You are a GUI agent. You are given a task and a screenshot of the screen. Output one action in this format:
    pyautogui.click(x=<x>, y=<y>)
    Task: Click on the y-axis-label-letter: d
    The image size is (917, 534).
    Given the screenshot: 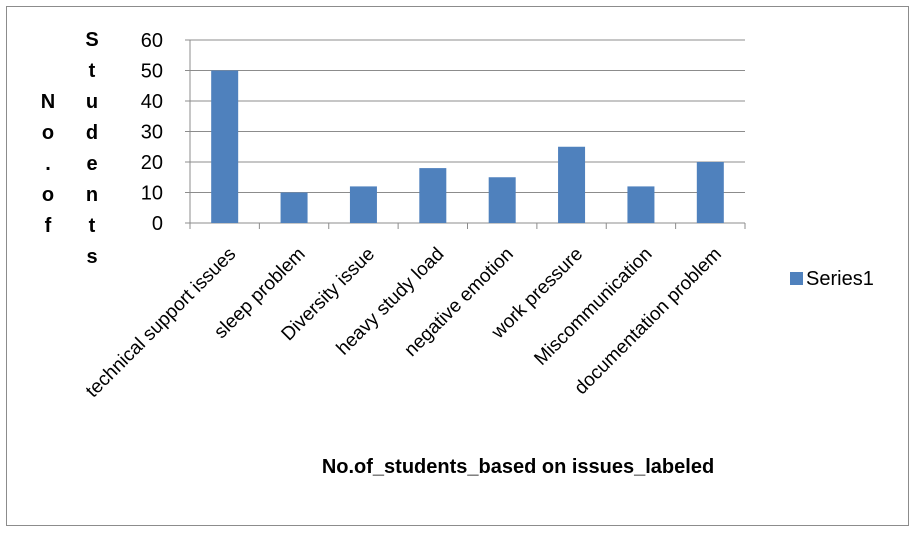 What is the action you would take?
    pyautogui.click(x=92, y=133)
    